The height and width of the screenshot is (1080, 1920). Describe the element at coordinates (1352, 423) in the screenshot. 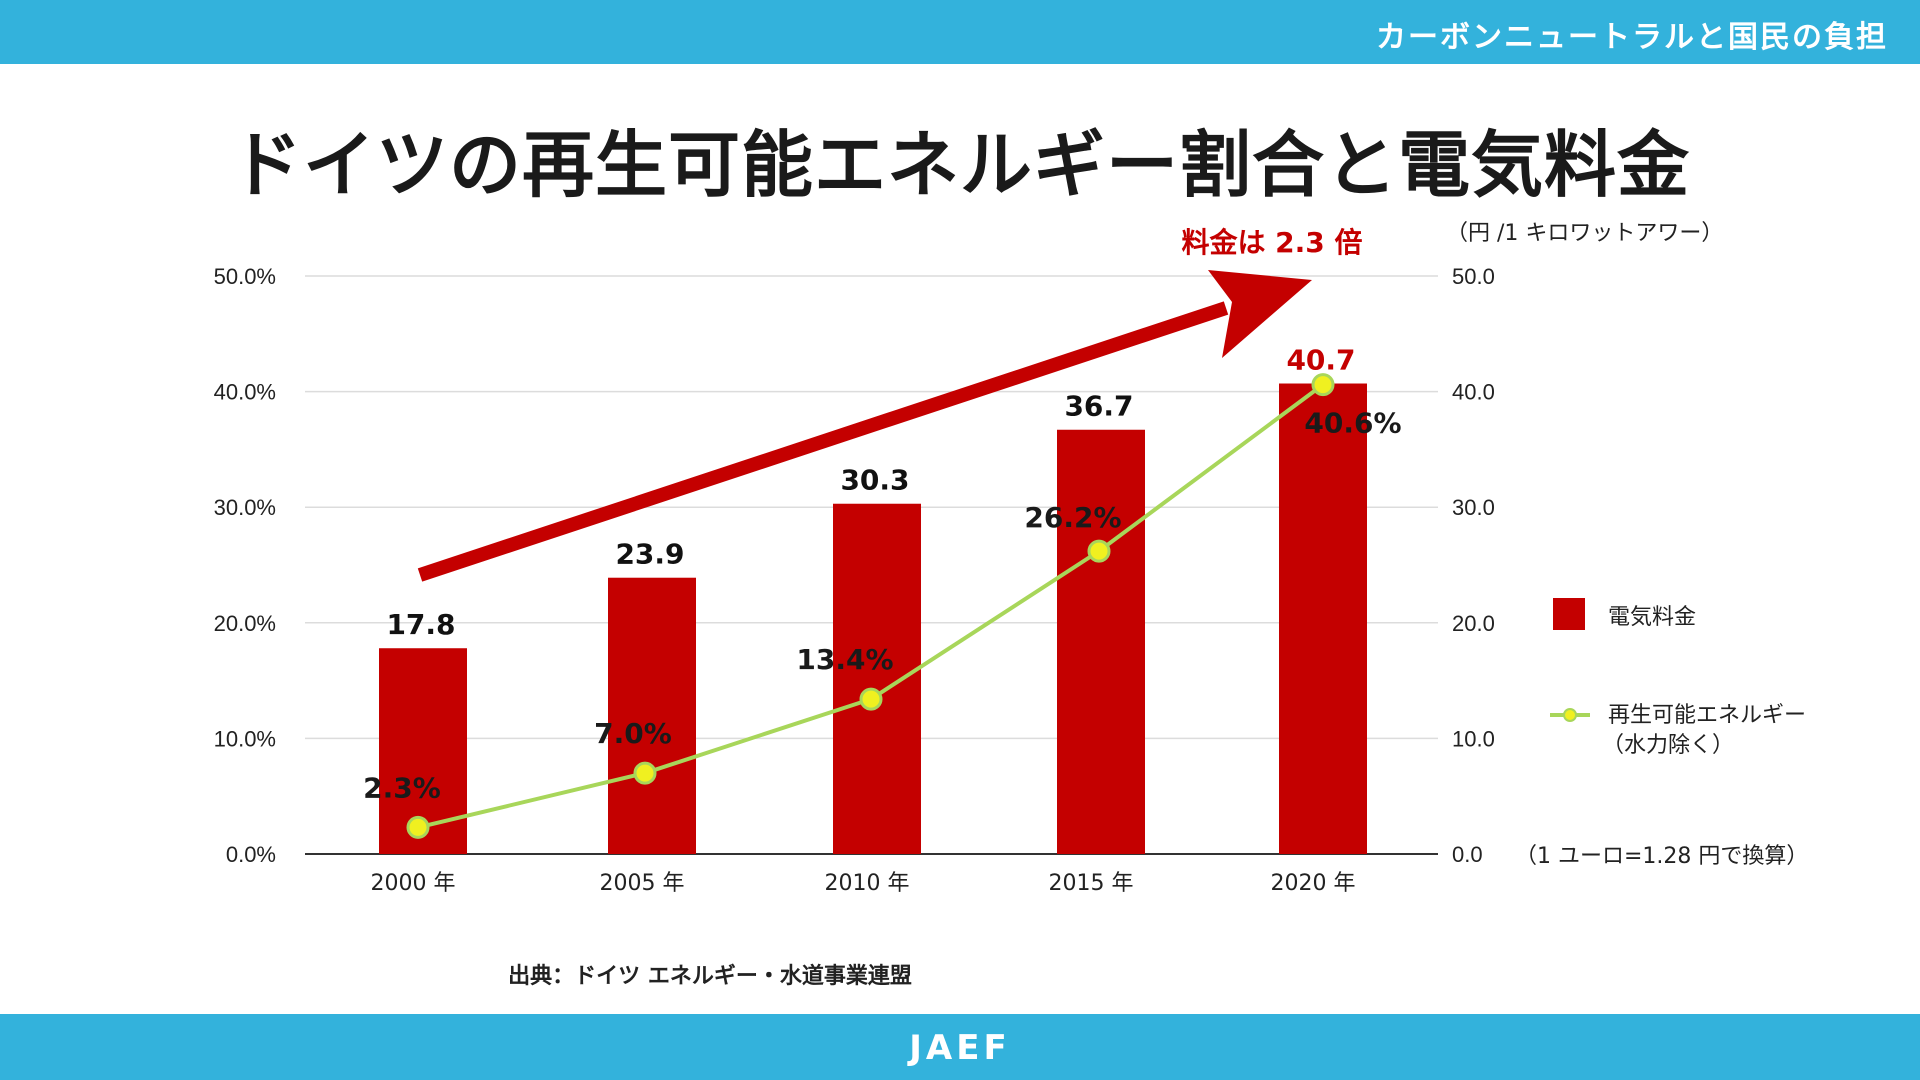

I see `line-value-label: 40.6%` at that location.